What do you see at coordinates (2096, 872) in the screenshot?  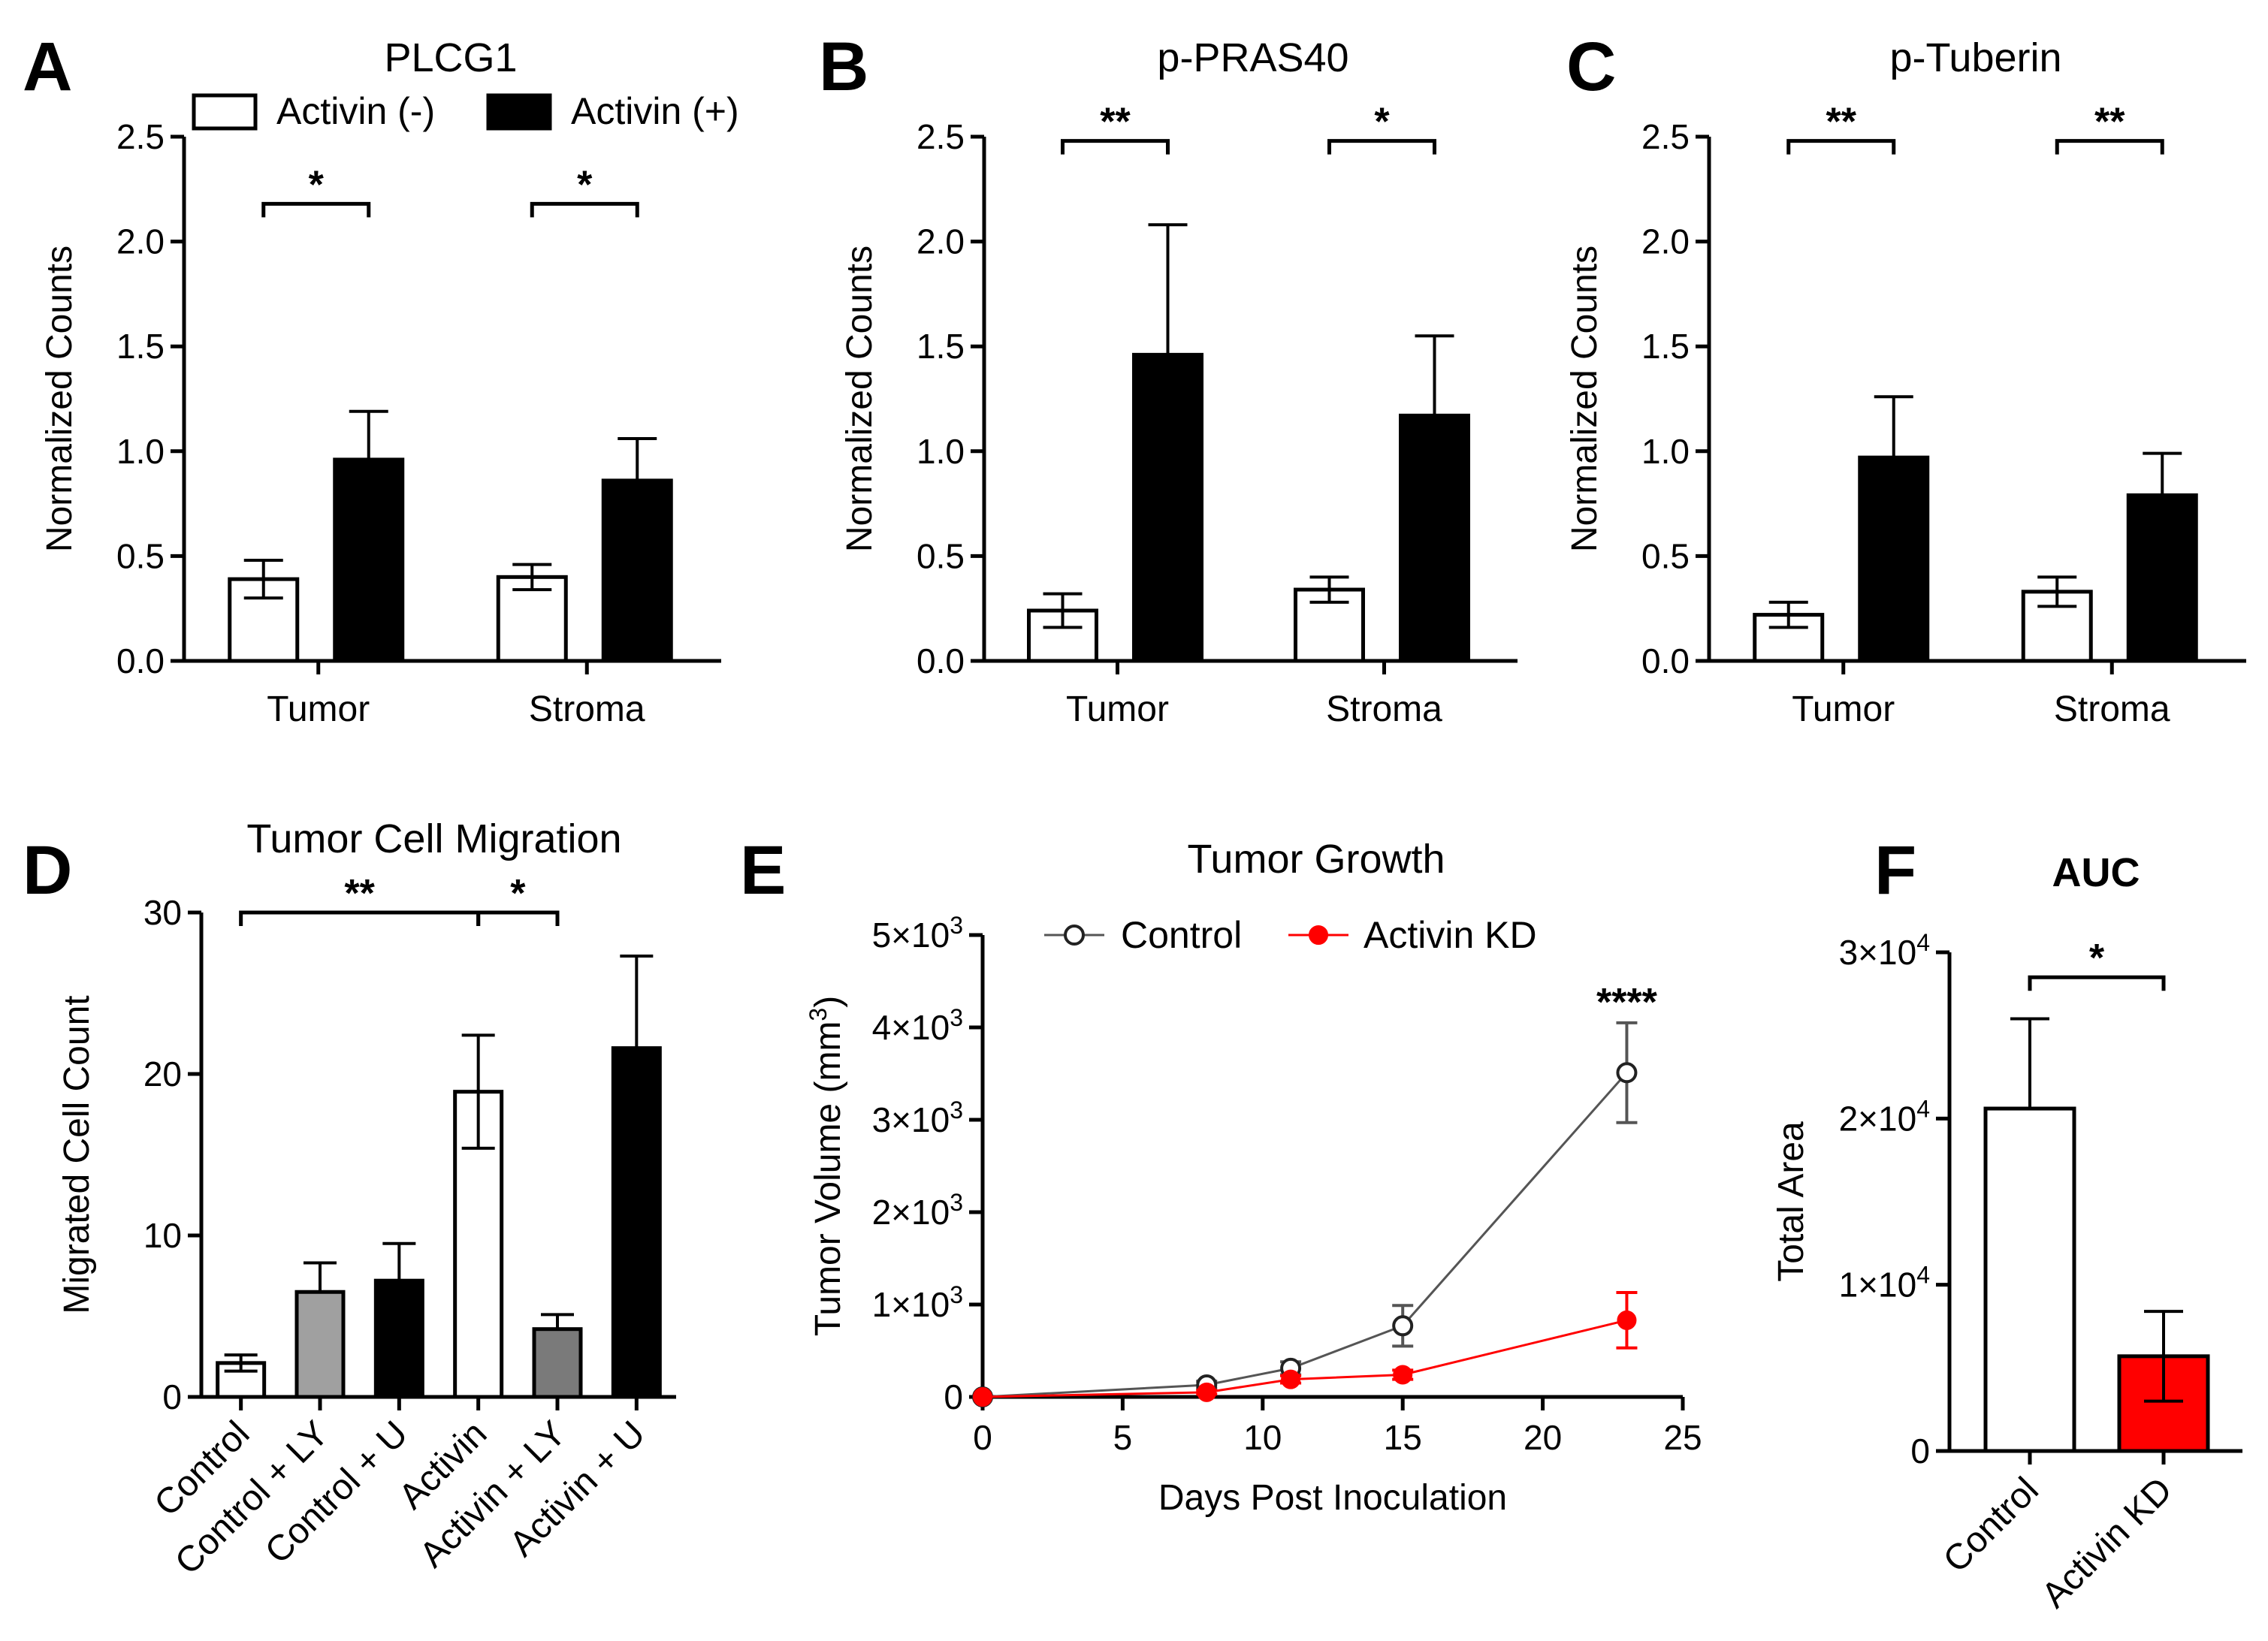 I see `chart-title: AUC` at bounding box center [2096, 872].